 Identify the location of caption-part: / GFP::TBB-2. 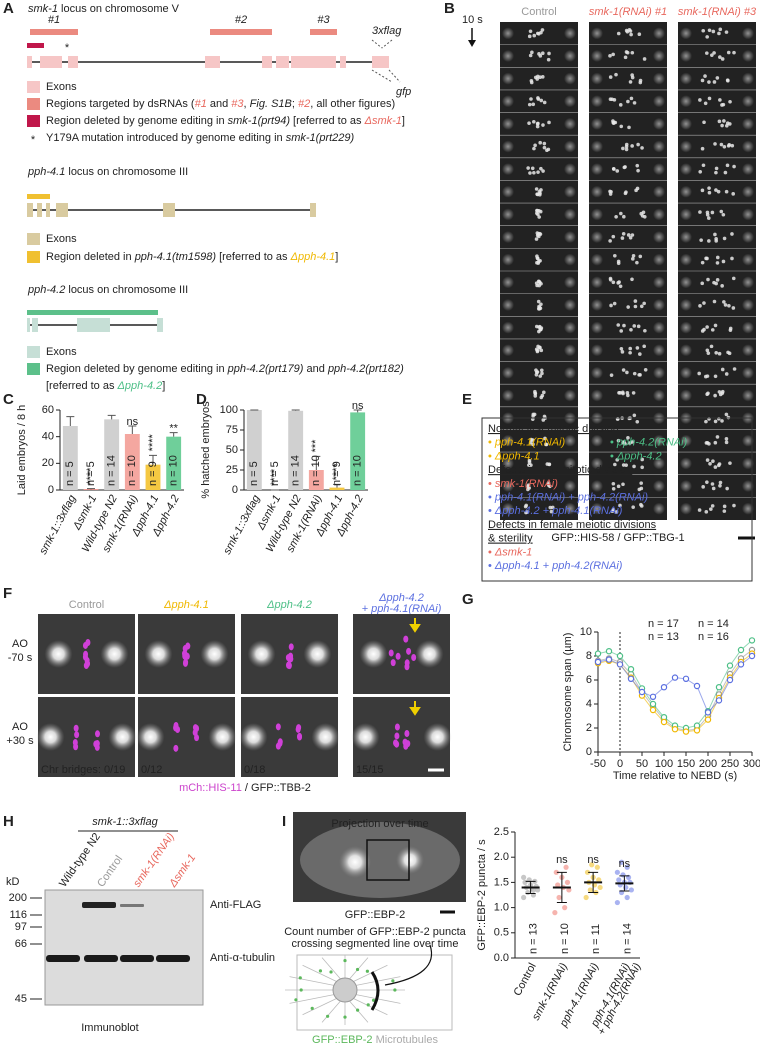
(276, 788).